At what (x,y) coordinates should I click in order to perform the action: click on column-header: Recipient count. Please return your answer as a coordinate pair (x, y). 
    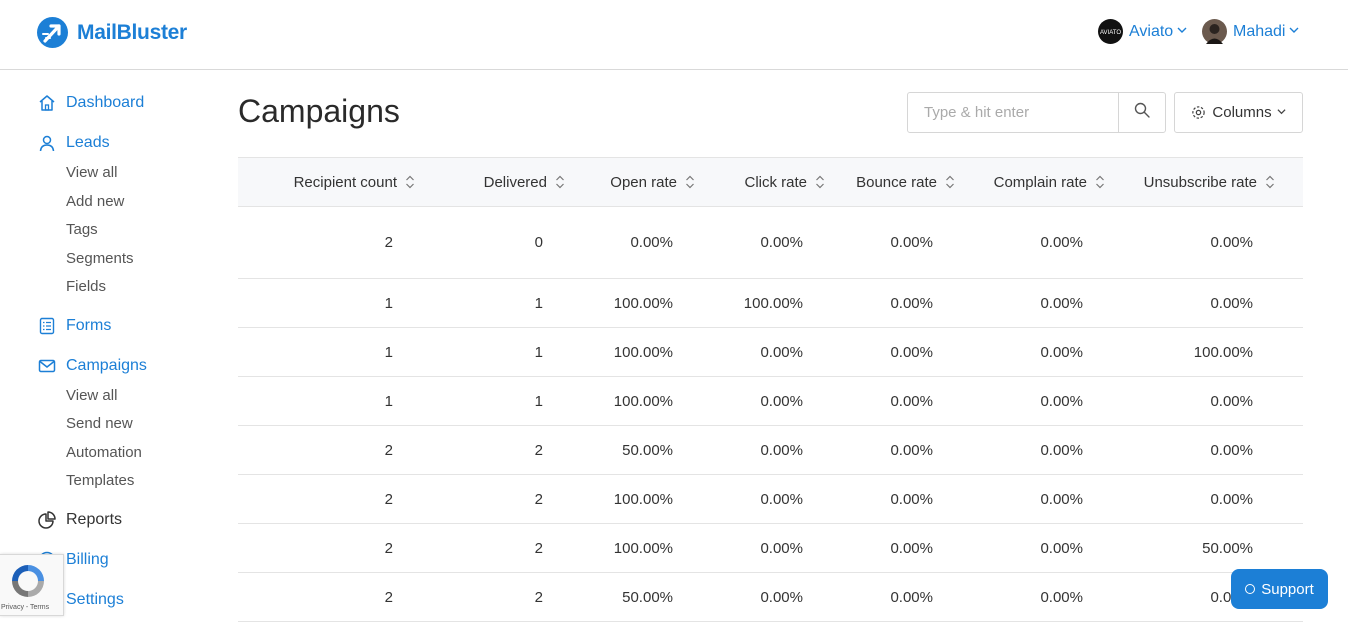
    Looking at the image, I should click on (354, 182).